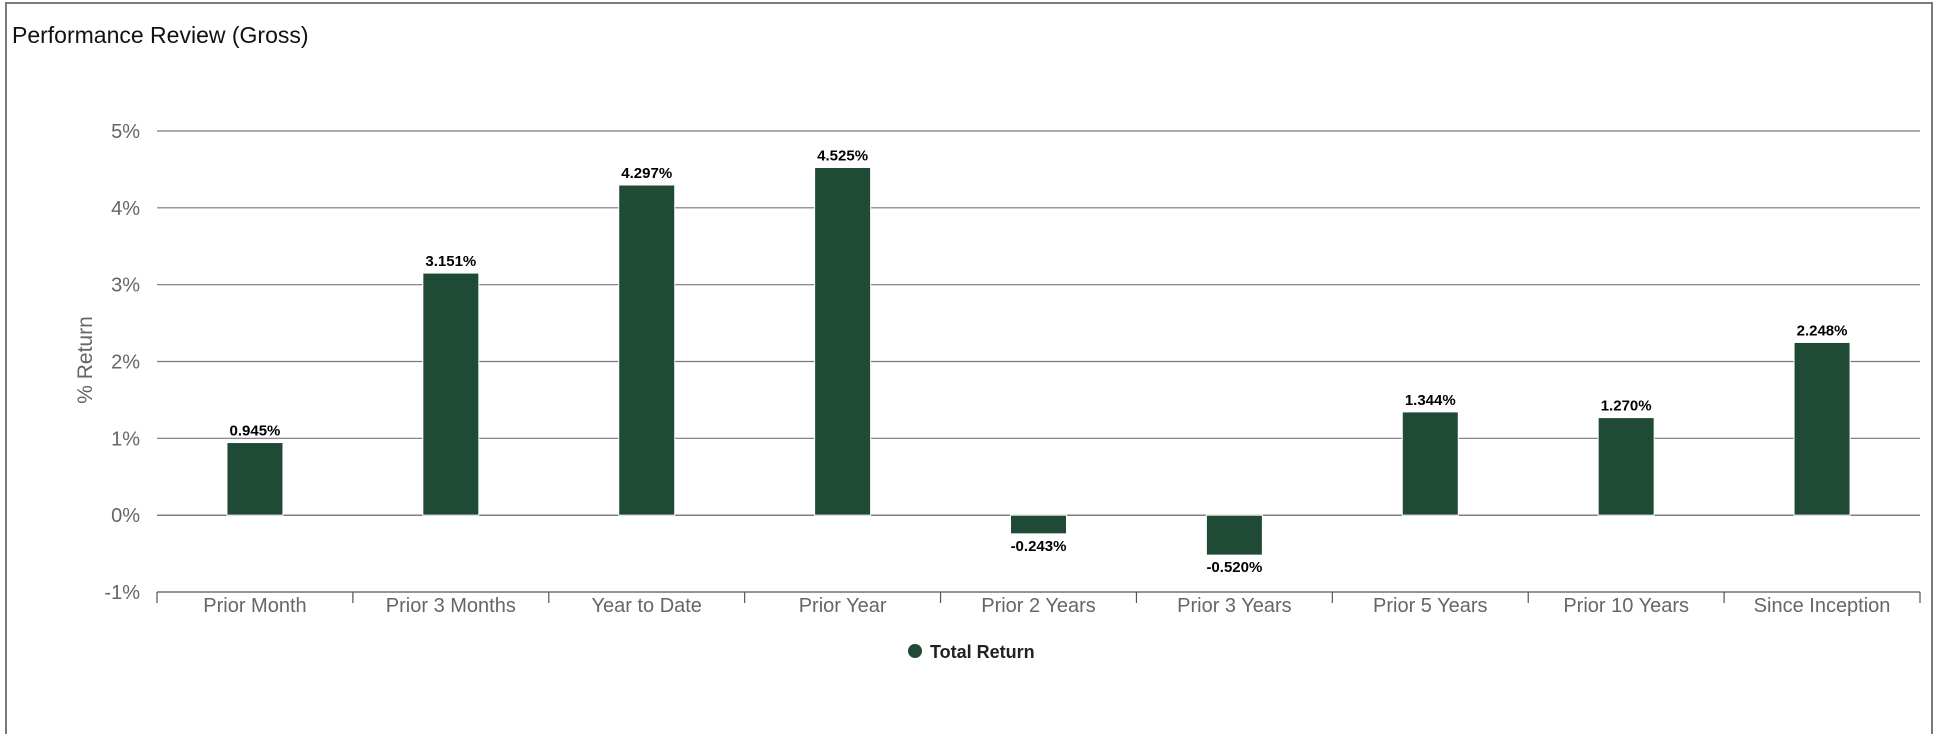 The height and width of the screenshot is (734, 1935). Describe the element at coordinates (125, 516) in the screenshot. I see `y-tick-label: 0%` at that location.